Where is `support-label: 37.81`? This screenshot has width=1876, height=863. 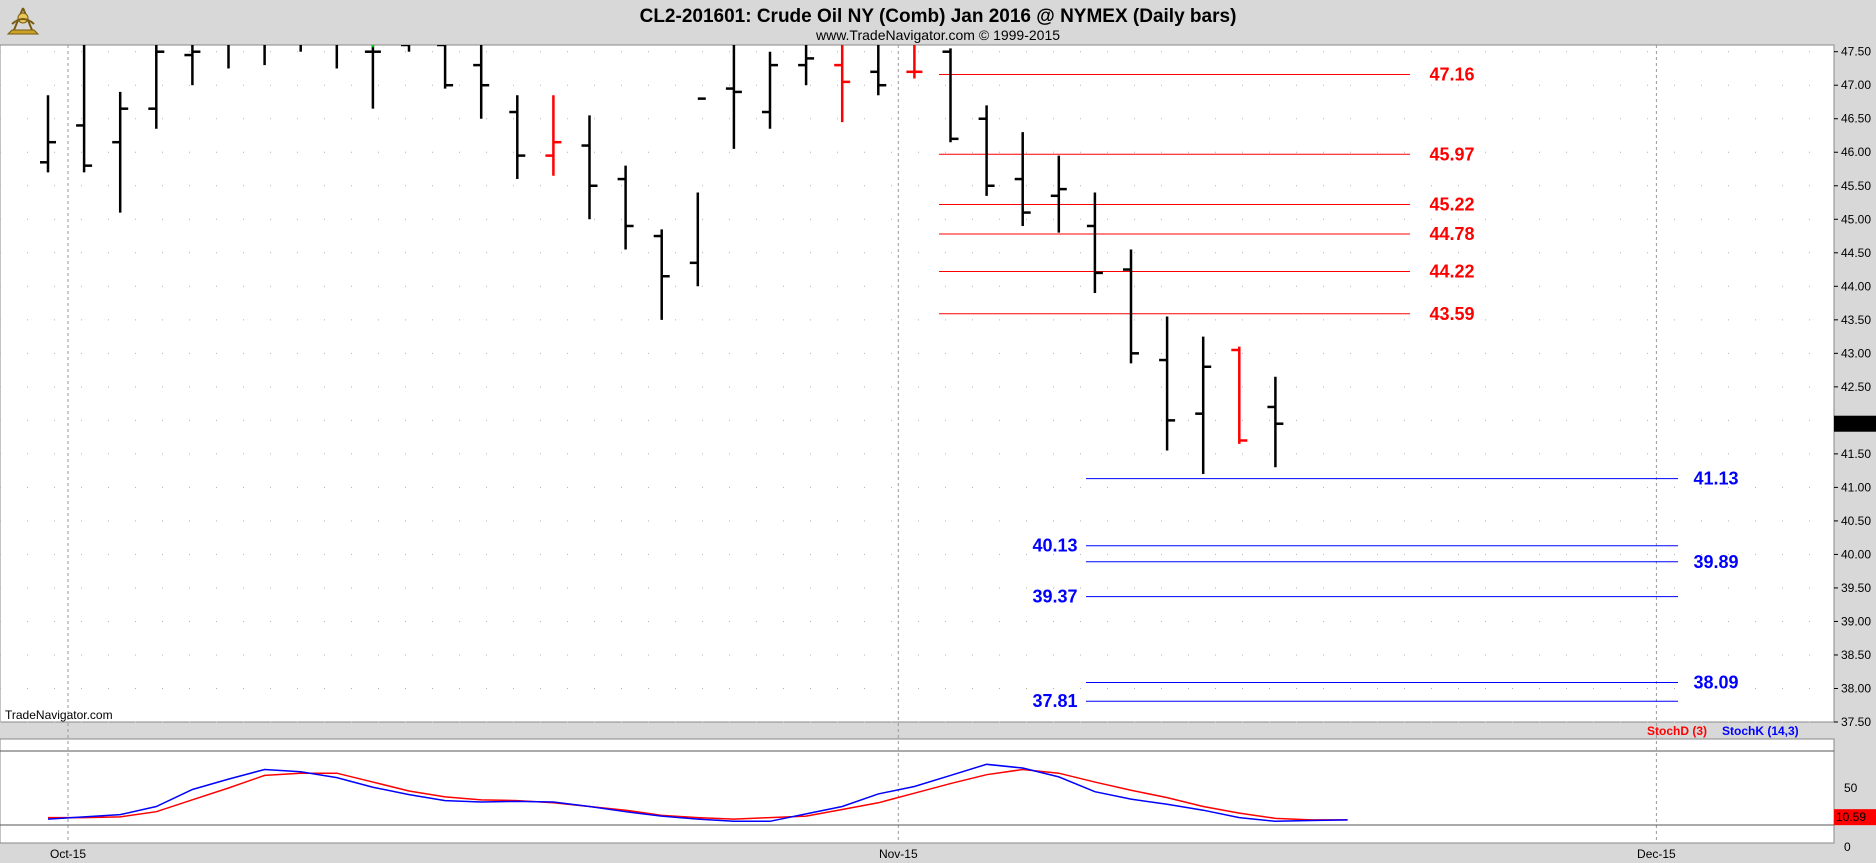 support-label: 37.81 is located at coordinates (1054, 701).